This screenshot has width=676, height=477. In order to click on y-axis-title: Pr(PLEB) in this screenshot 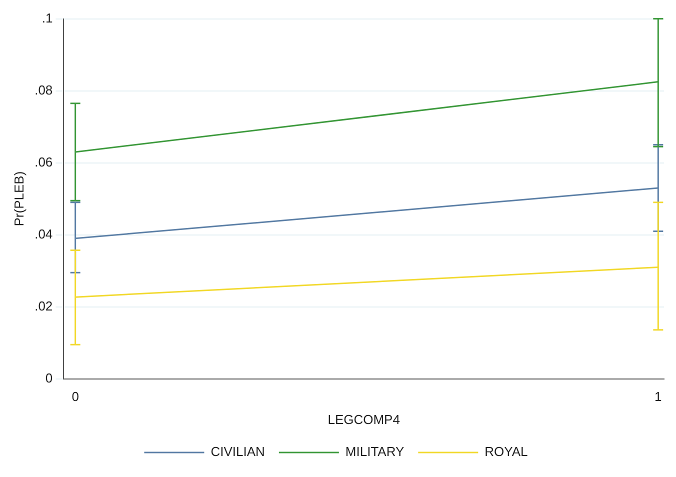, I will do `click(18, 198)`.